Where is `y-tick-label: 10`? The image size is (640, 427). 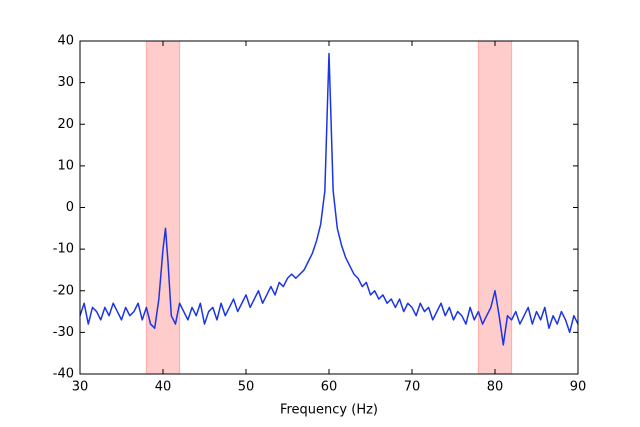 y-tick-label: 10 is located at coordinates (65, 165).